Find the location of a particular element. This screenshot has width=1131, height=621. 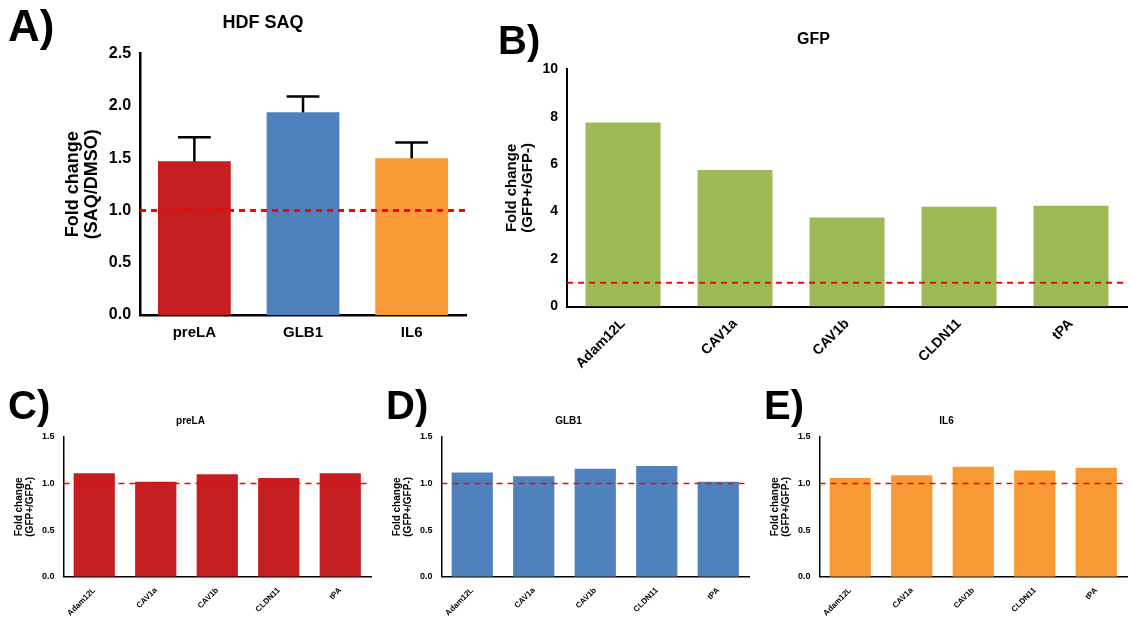

y-tick-label: 2 is located at coordinates (554, 257).